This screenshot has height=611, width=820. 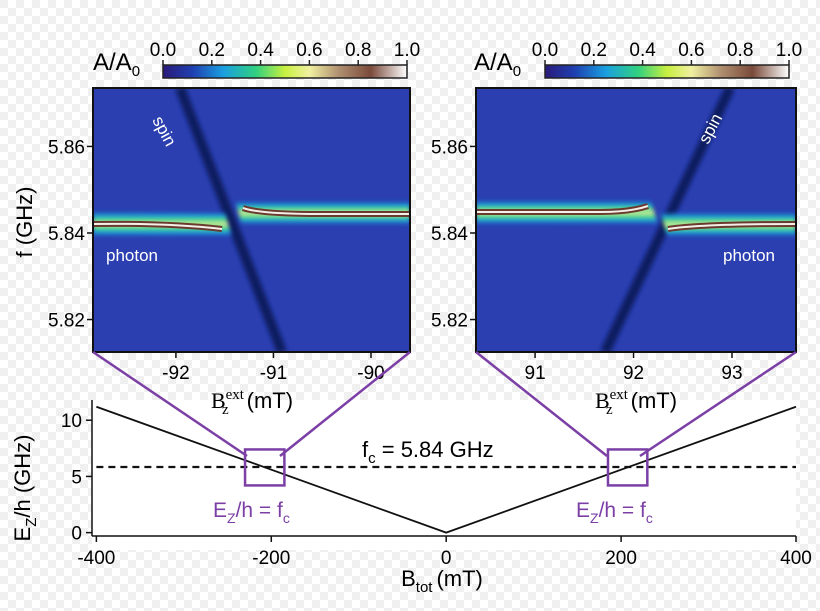 I want to click on right-y-tick-label: 5.86, so click(x=449, y=147).